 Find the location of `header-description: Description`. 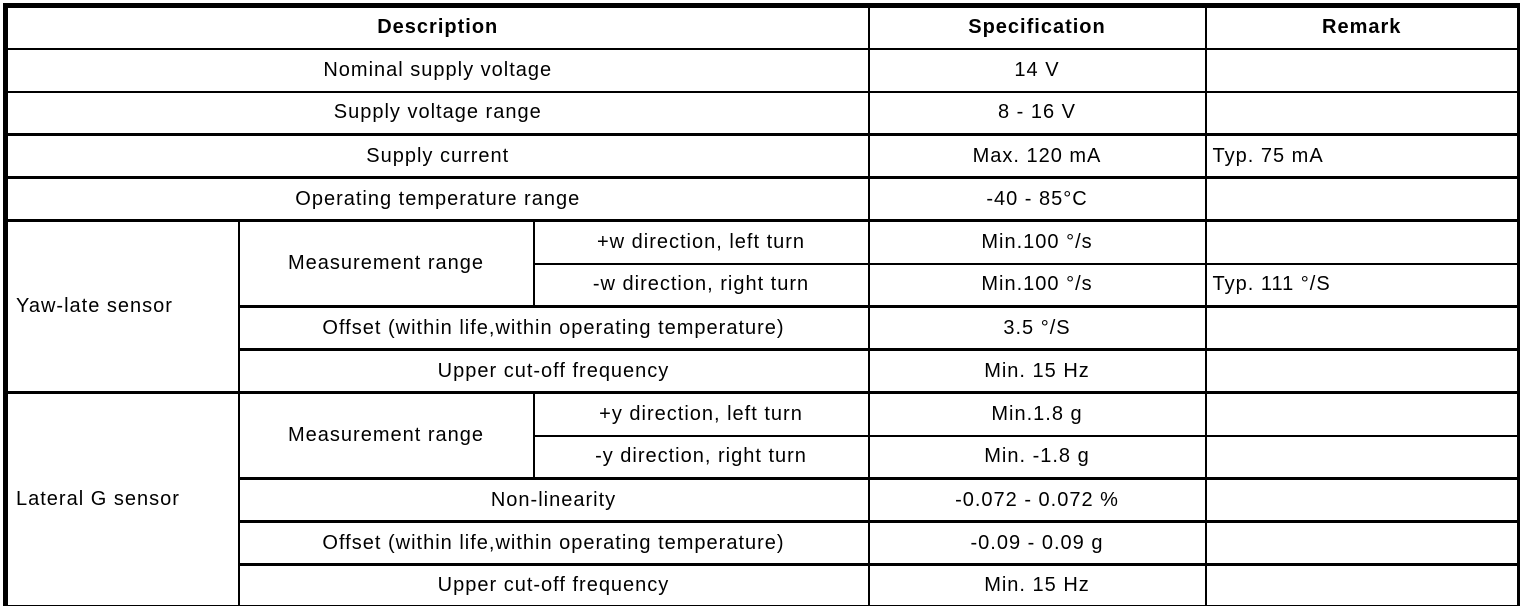

header-description: Description is located at coordinates (437, 27).